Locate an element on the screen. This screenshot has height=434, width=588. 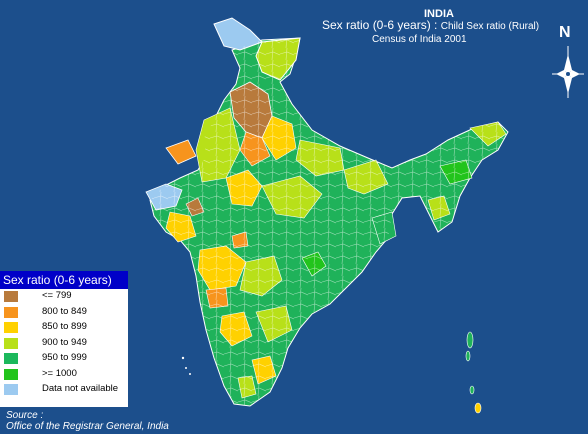
legend-item-label: Data not available is located at coordinates (80, 388).